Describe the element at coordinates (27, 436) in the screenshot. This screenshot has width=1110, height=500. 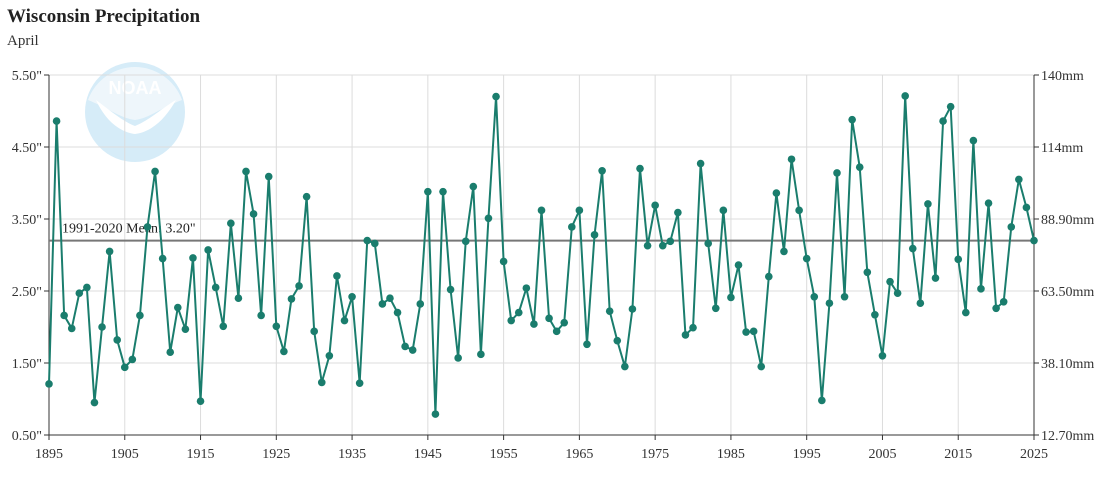
I see `y-tick-label: 0.50"` at that location.